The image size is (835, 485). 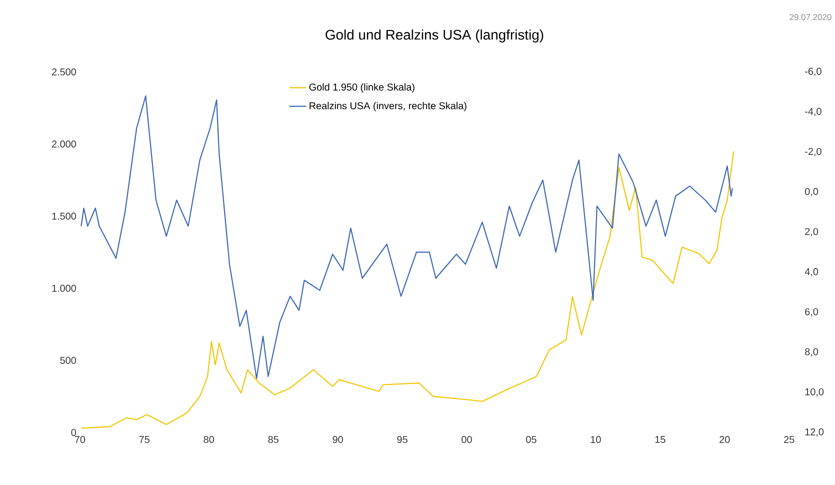 I want to click on y-tick-label: 0, so click(x=73, y=432).